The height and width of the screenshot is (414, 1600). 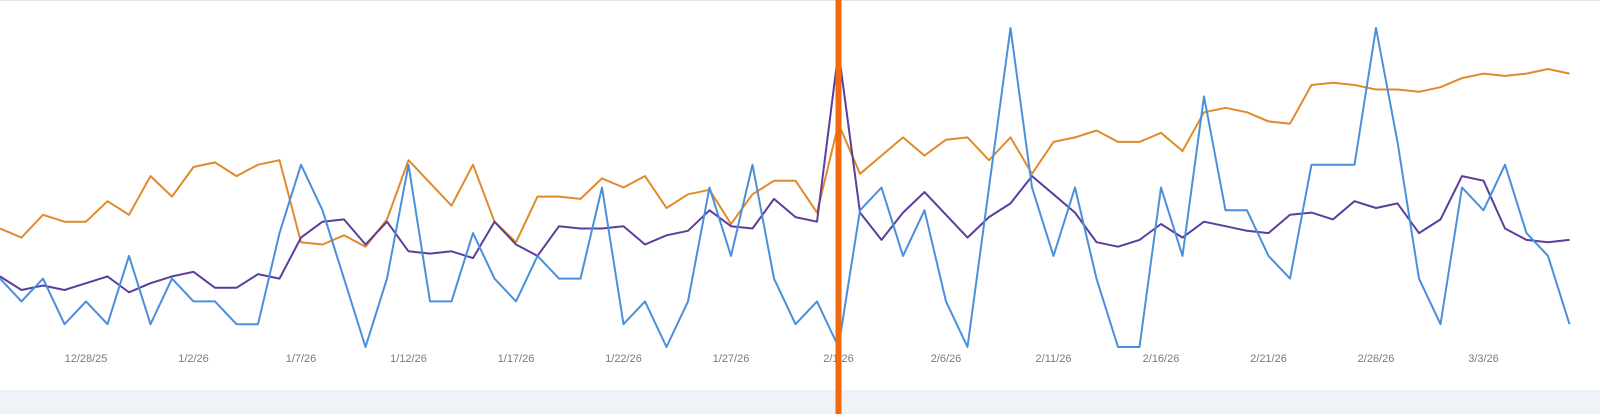 What do you see at coordinates (623, 359) in the screenshot?
I see `x-tick-label: 1/22/26` at bounding box center [623, 359].